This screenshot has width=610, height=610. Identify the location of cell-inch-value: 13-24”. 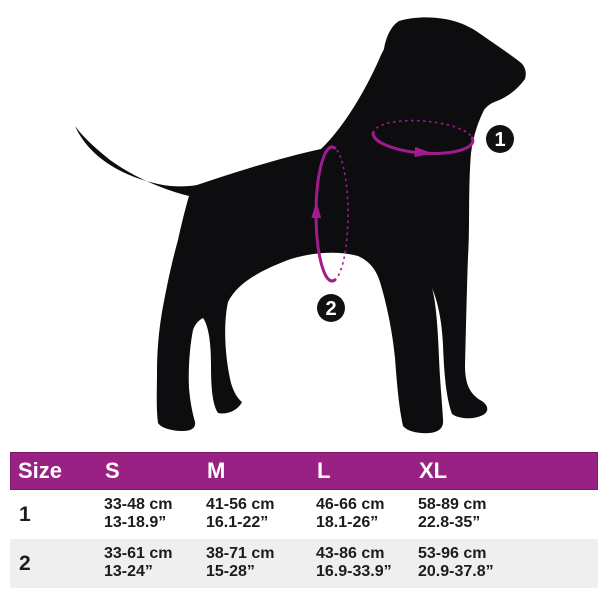
(128, 571).